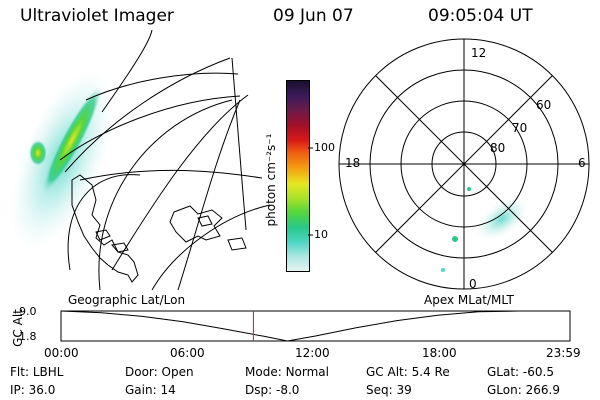 Image resolution: width=600 pixels, height=400 pixels. What do you see at coordinates (544, 105) in the screenshot?
I see `mlat-label-60: 60` at bounding box center [544, 105].